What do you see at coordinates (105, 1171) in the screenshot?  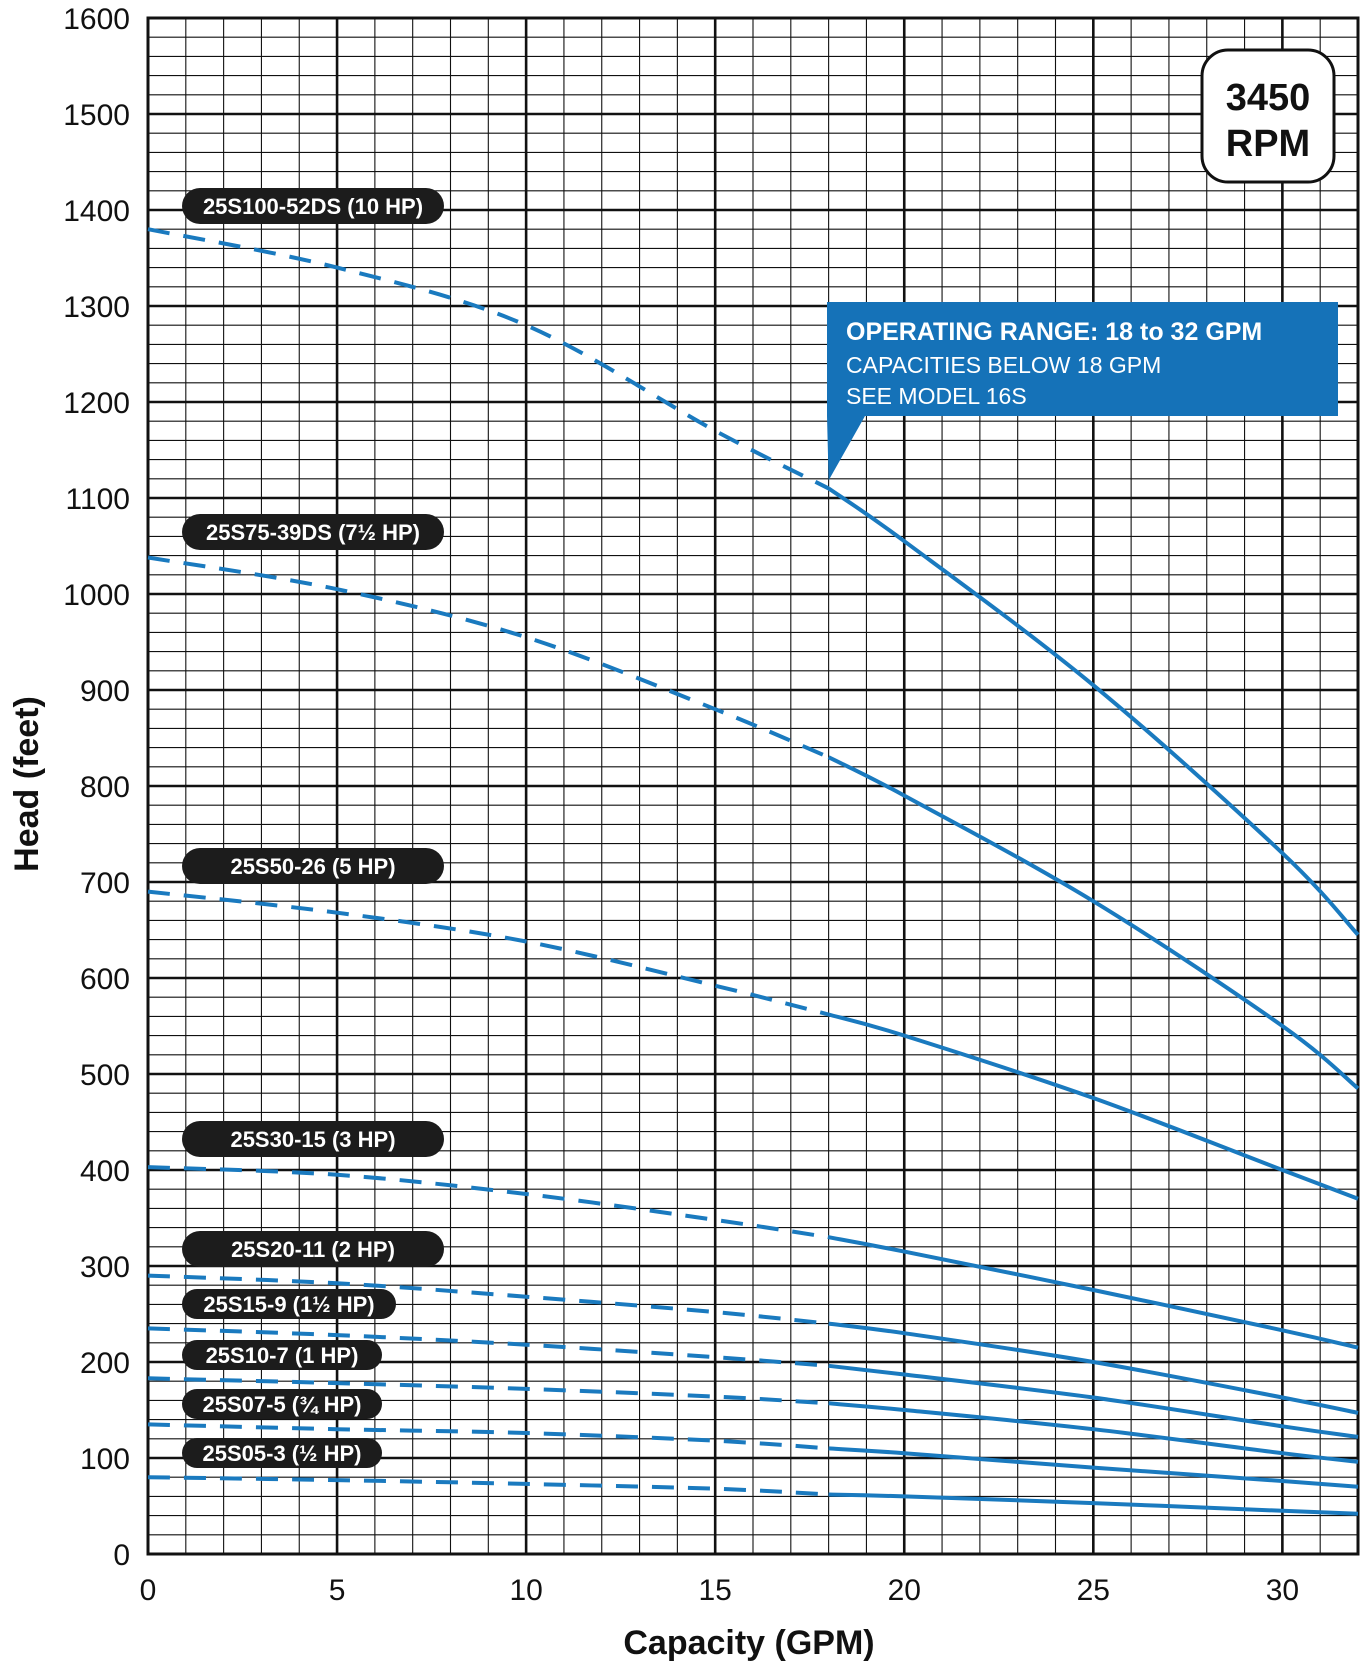 I see `y-tick-label: 400` at bounding box center [105, 1171].